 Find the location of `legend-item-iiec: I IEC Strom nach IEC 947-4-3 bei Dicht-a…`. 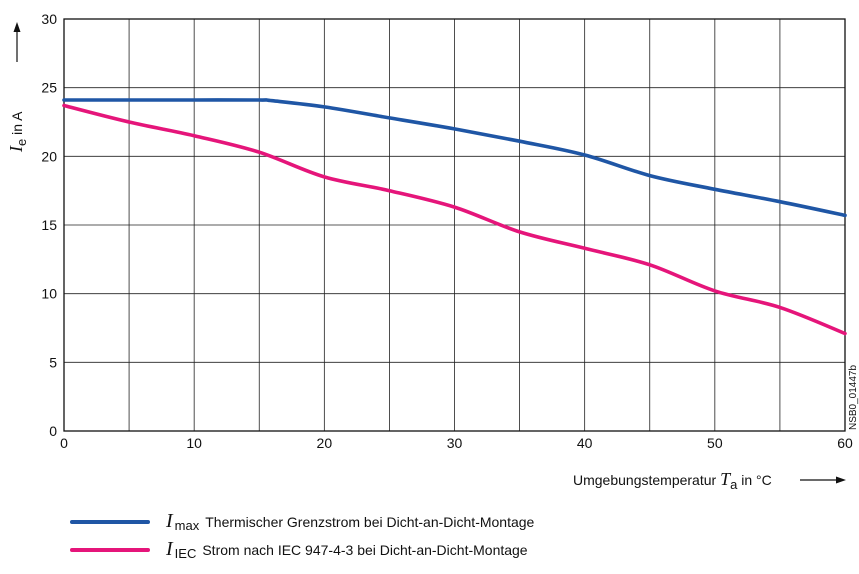

legend-item-iiec: I IEC Strom nach IEC 947-4-3 bei Dicht-a… is located at coordinates (299, 549).